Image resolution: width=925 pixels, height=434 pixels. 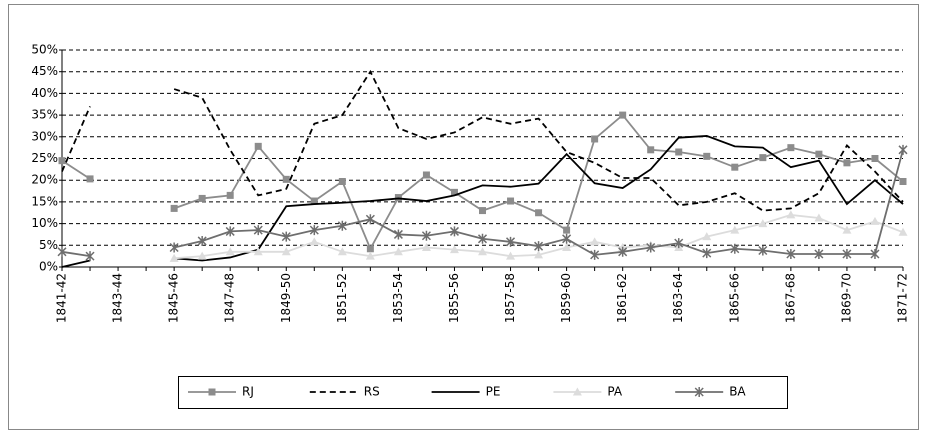 What do you see at coordinates (510, 298) in the screenshot?
I see `x-tick-label: 1857-58` at bounding box center [510, 298].